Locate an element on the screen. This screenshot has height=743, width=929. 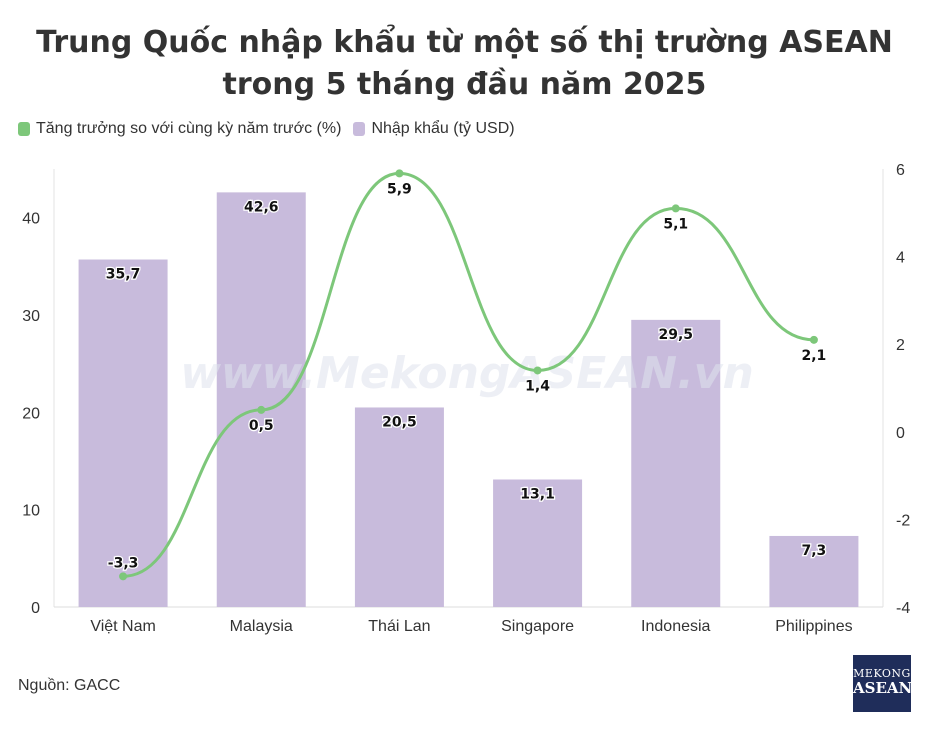
logo-line-1: MEKONG is located at coordinates (882, 673).